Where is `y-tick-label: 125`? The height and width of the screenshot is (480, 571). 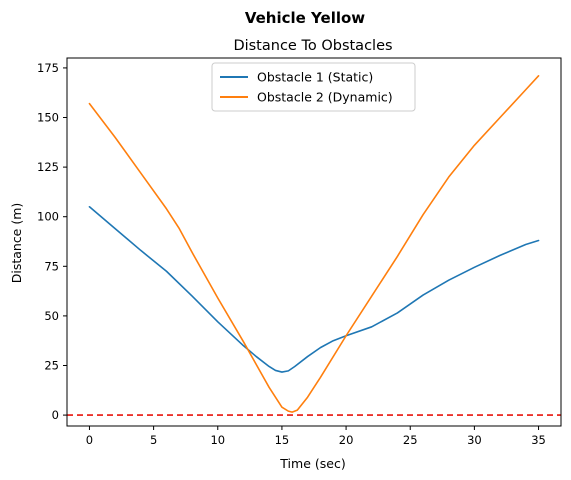 y-tick-label: 125 is located at coordinates (48, 167).